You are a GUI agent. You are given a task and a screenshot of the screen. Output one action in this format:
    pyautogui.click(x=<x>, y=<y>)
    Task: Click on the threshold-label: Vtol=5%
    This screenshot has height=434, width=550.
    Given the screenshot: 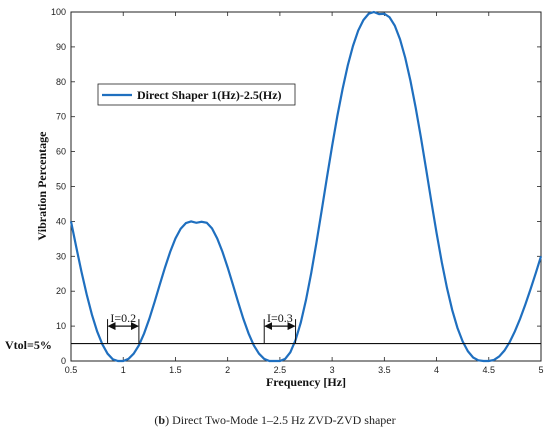 What is the action you would take?
    pyautogui.click(x=28, y=345)
    